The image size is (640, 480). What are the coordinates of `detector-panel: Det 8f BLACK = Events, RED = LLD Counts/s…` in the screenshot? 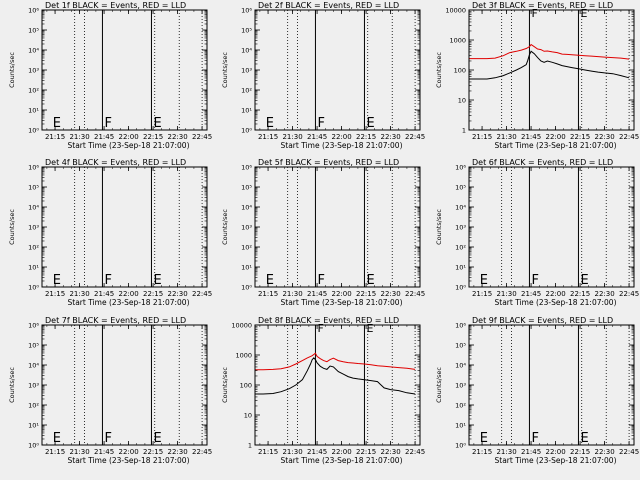 It's located at (323, 390).